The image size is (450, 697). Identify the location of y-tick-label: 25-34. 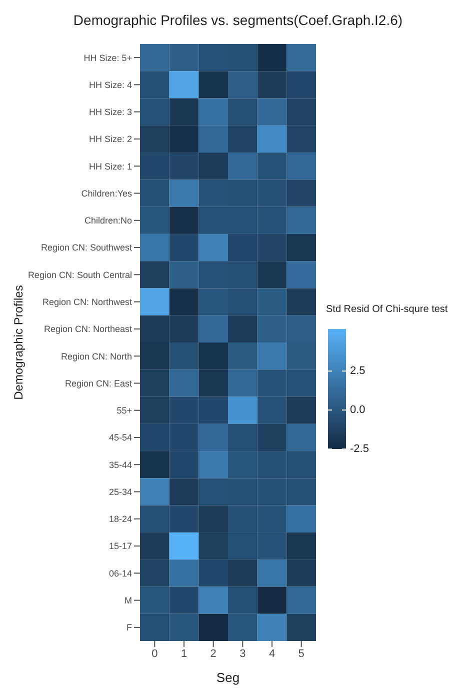
(120, 491).